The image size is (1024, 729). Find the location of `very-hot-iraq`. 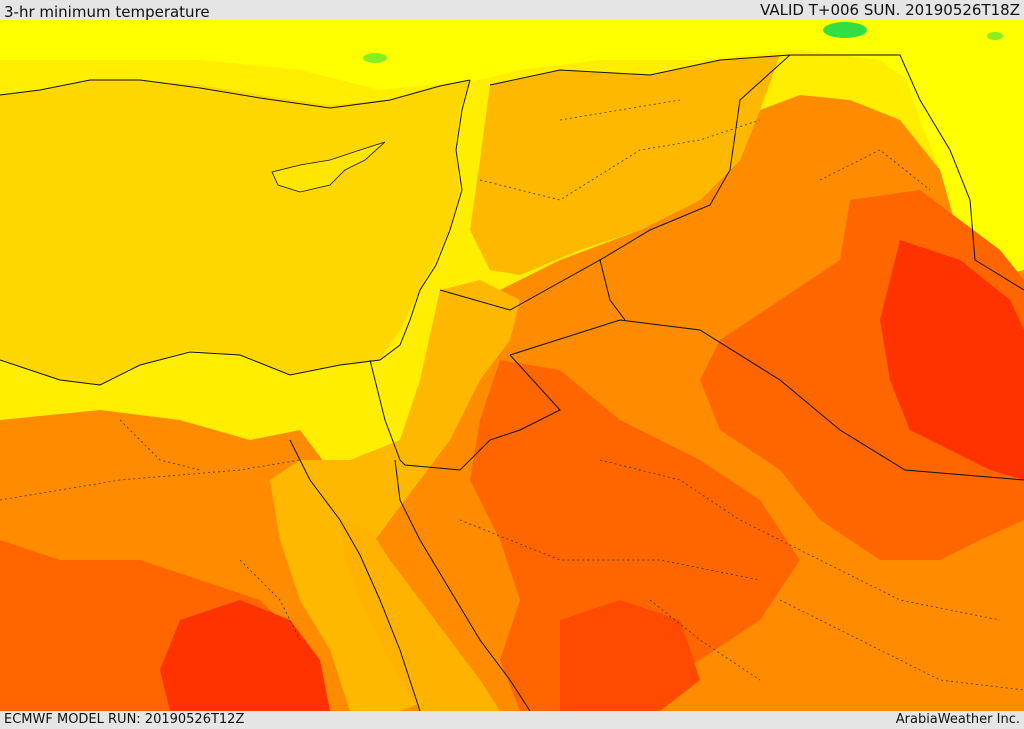

very-hot-iraq is located at coordinates (952, 360).